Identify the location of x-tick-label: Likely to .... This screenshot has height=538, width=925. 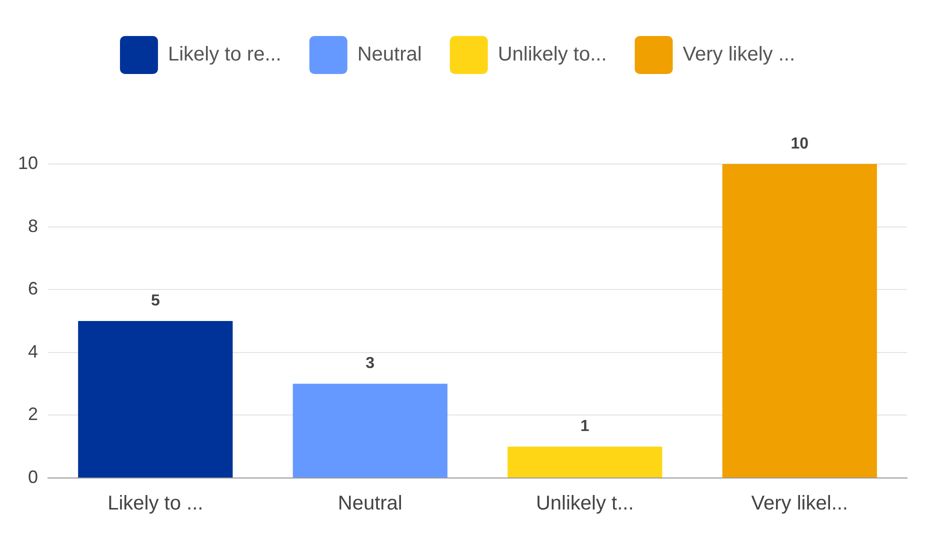
(156, 503).